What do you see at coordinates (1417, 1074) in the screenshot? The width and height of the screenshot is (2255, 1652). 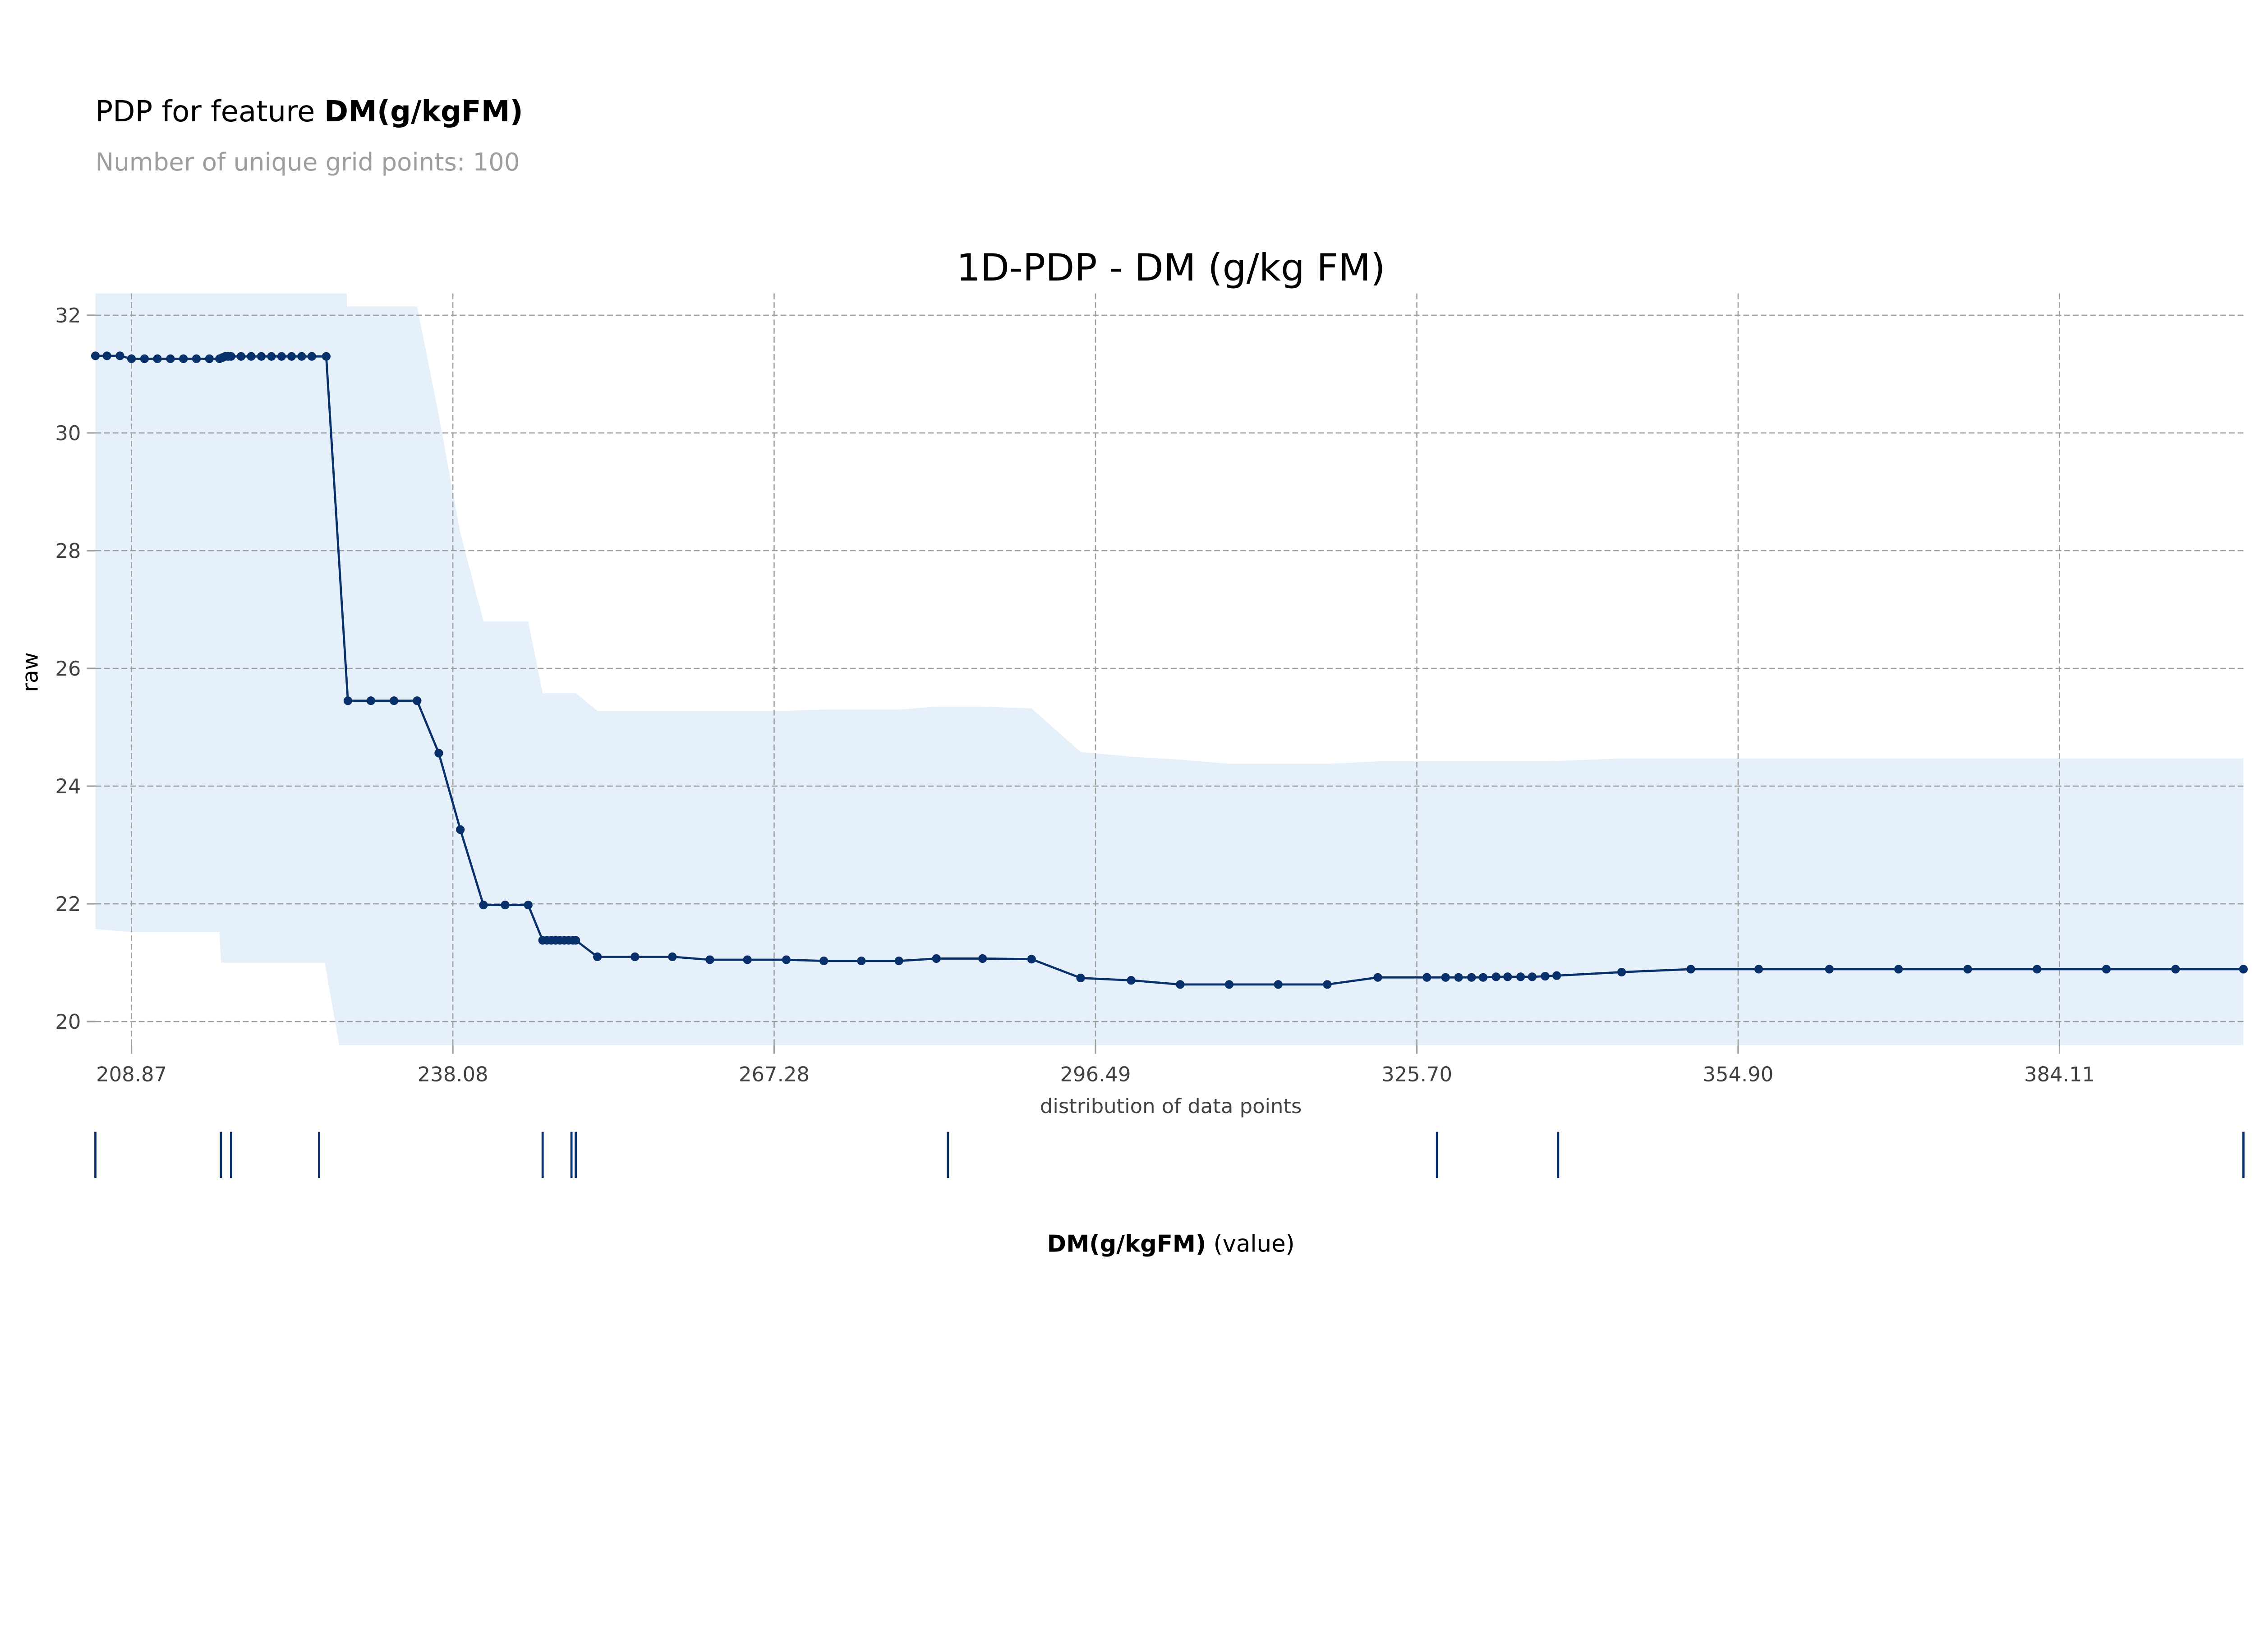 I see `x-tick-label: 325.70` at bounding box center [1417, 1074].